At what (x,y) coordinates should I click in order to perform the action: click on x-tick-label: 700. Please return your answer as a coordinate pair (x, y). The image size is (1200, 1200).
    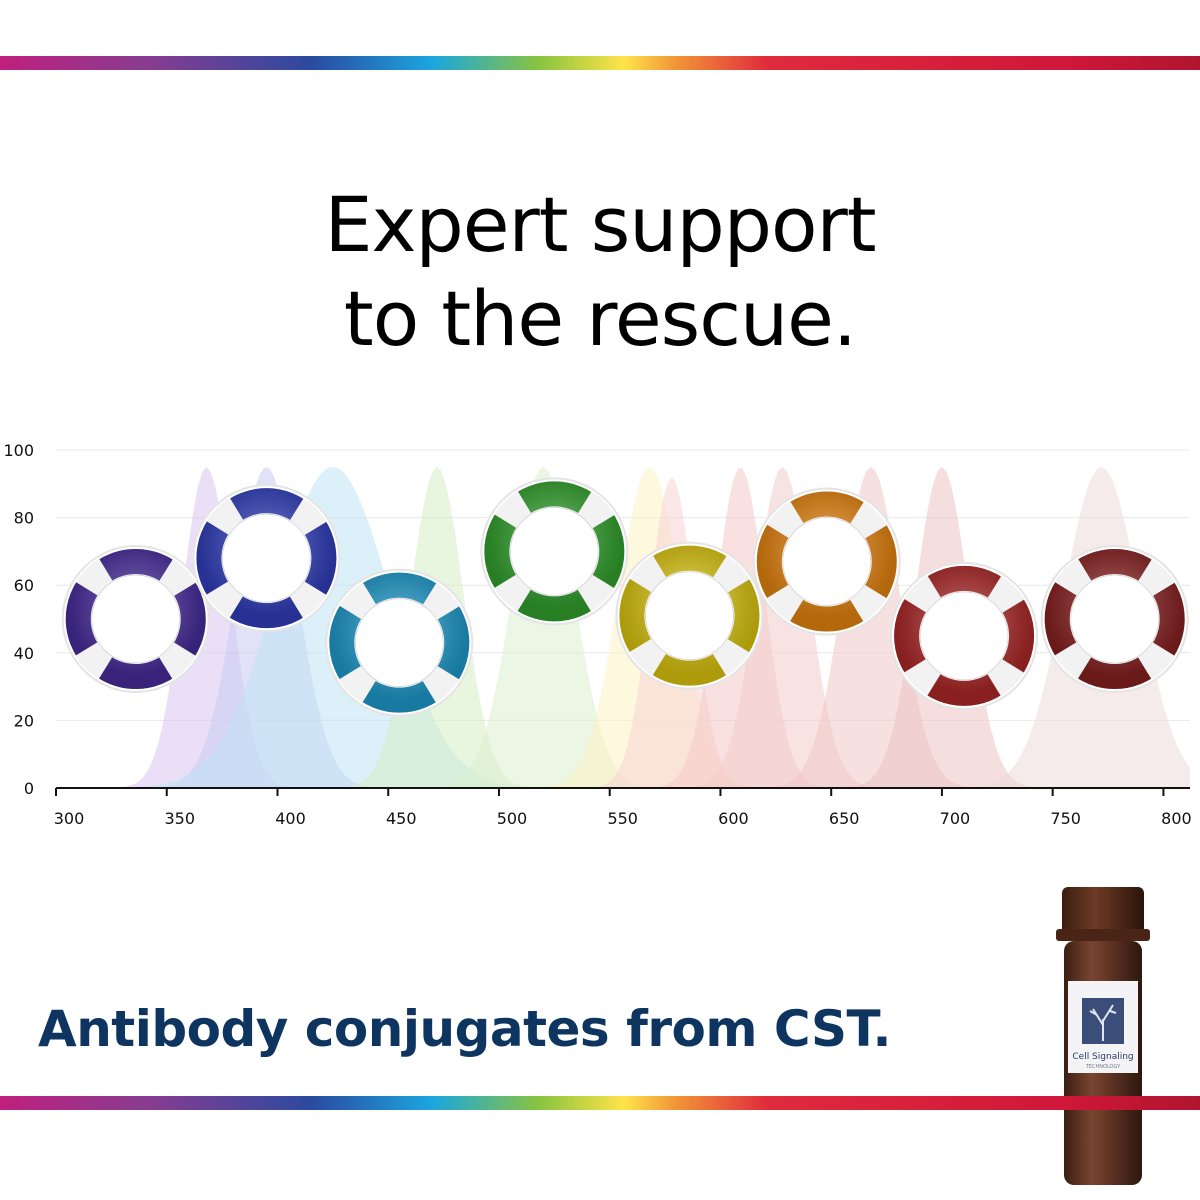
    Looking at the image, I should click on (955, 818).